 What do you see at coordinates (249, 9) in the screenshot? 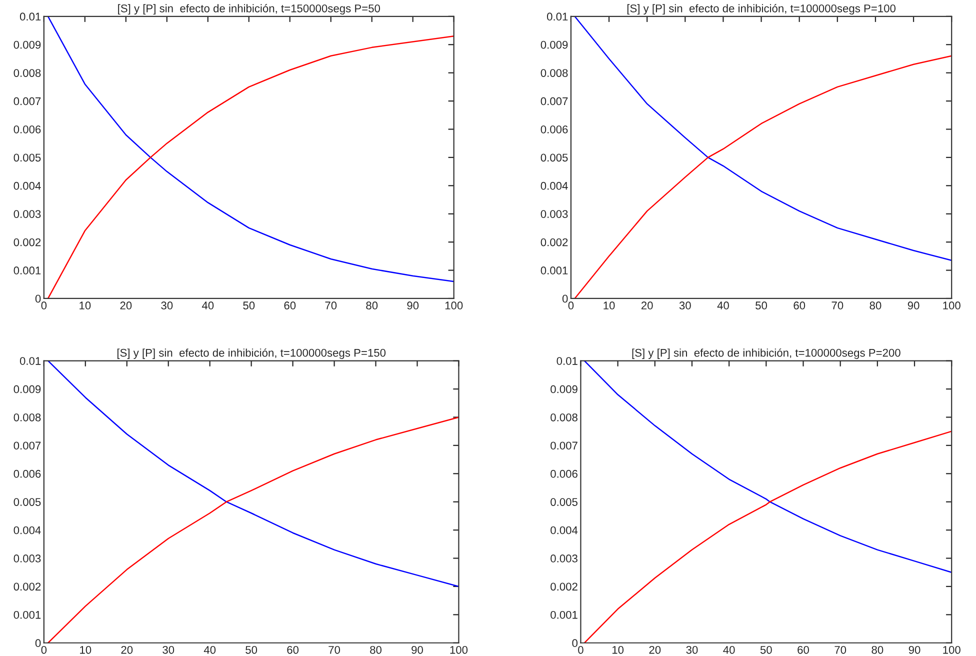
I see `chart-title: [S] y [P] sin efecto de inhibición, t=150000segs P=50` at bounding box center [249, 9].